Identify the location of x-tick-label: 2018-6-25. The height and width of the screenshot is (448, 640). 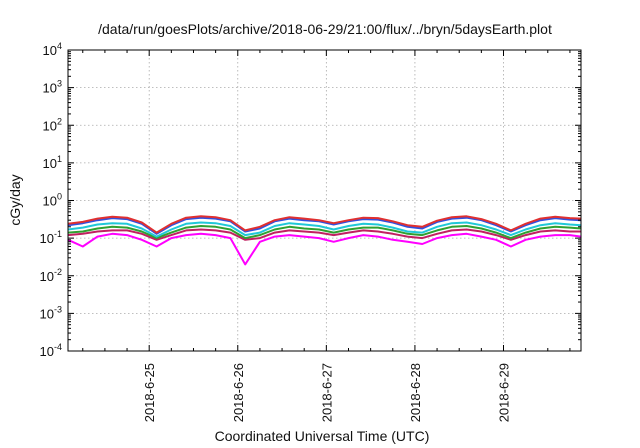
(149, 392).